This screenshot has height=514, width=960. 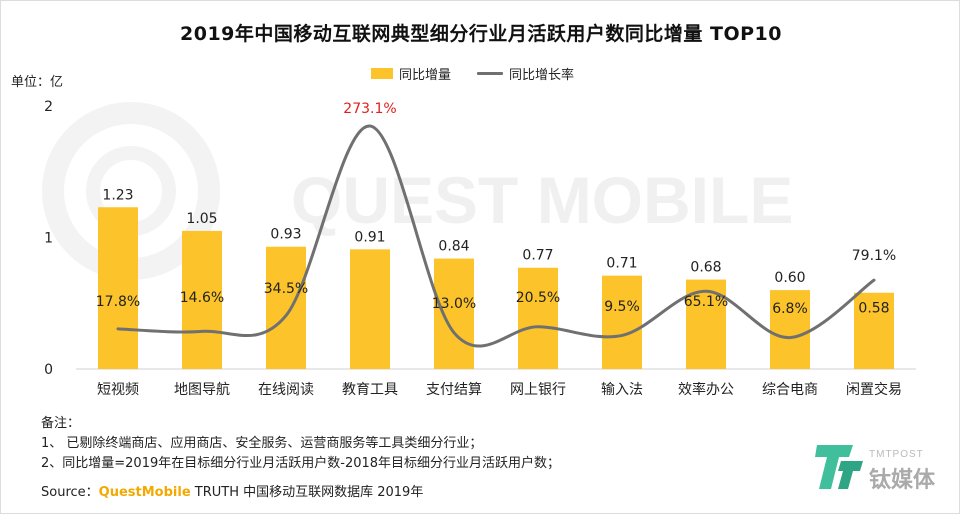 I want to click on x-tick-label: 网上银行, so click(x=538, y=390).